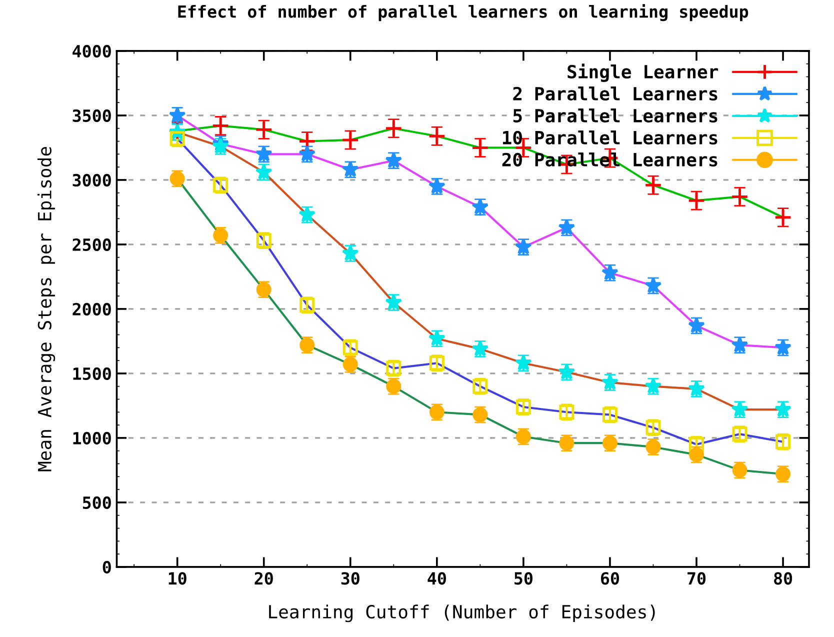 This screenshot has height=637, width=834. Describe the element at coordinates (177, 578) in the screenshot. I see `x-tick-label: 10` at that location.